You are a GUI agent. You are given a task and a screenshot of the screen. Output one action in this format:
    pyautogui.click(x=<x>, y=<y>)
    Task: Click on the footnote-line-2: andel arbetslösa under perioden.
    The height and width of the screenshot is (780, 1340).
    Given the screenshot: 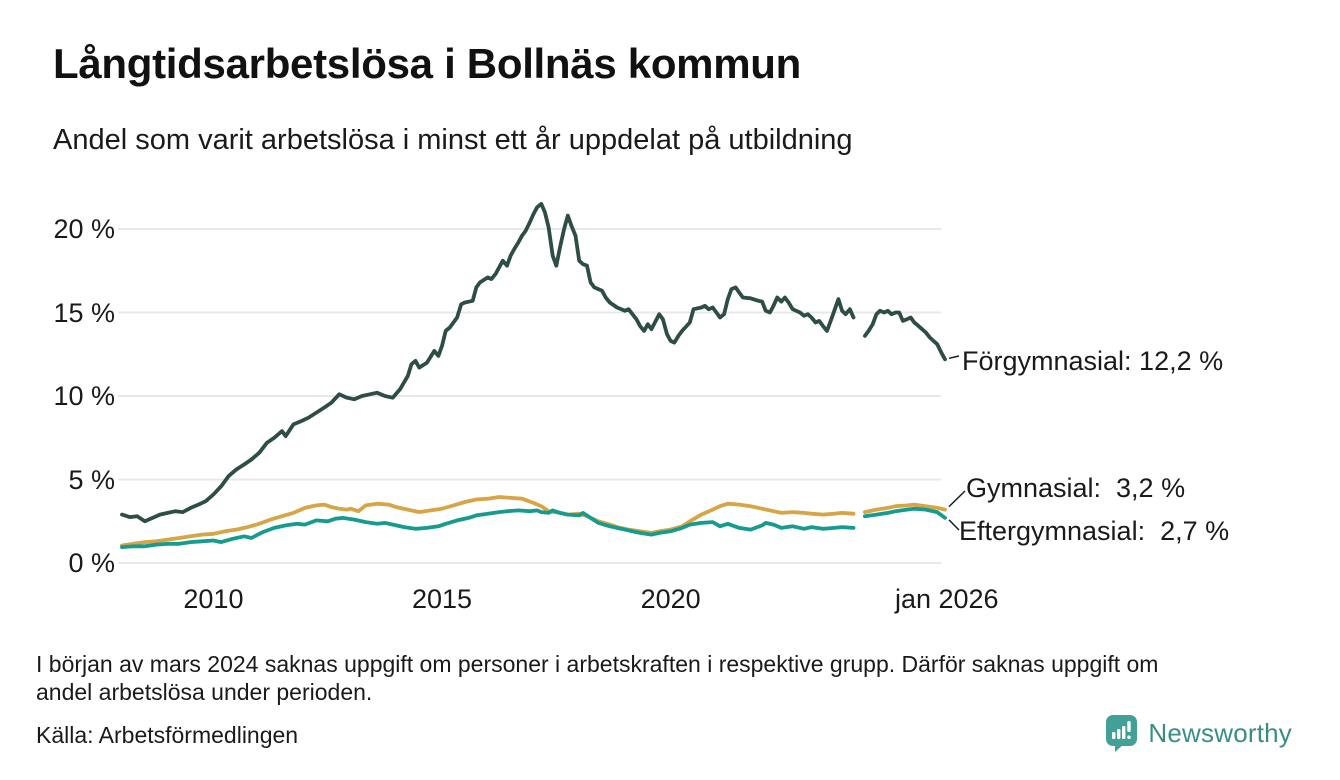 What is the action you would take?
    pyautogui.click(x=204, y=692)
    